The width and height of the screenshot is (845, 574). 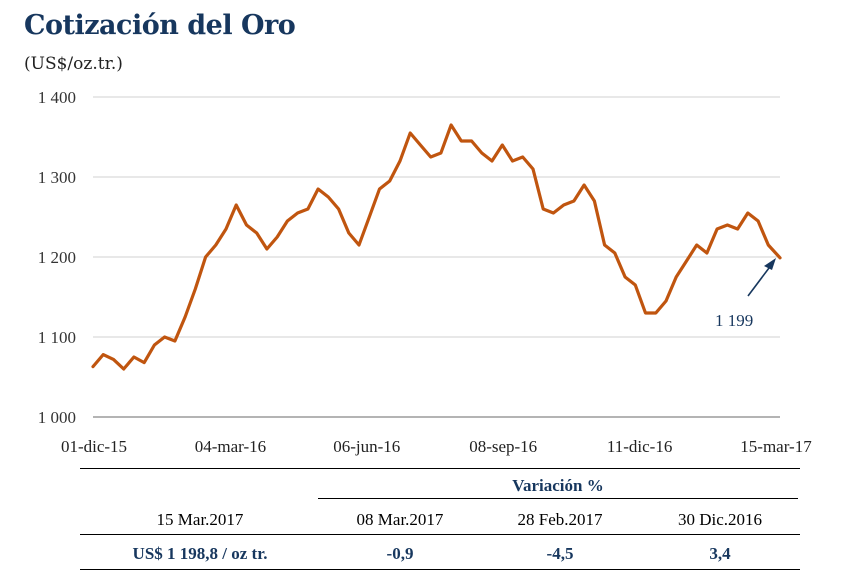 I want to click on x-tick-label: 04-mar-16, so click(x=230, y=446).